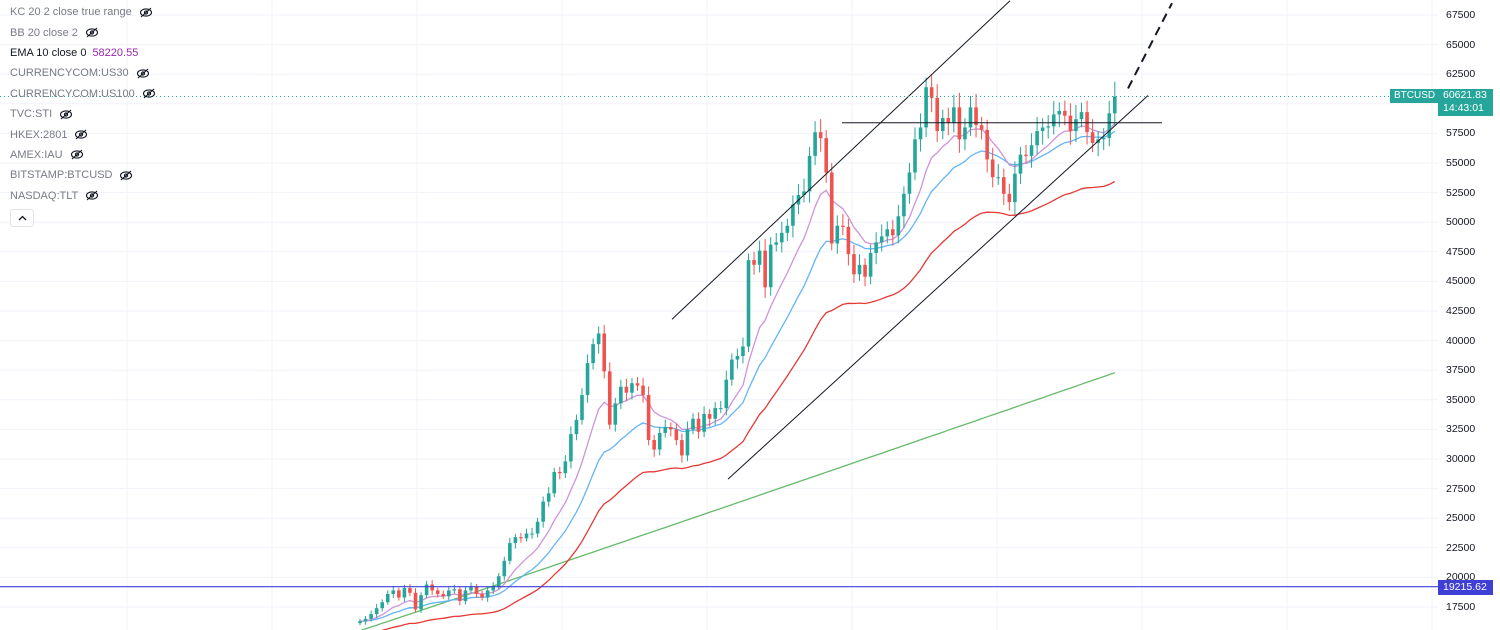  Describe the element at coordinates (44, 195) in the screenshot. I see `legend-label: NASDAQ:TLT` at that location.